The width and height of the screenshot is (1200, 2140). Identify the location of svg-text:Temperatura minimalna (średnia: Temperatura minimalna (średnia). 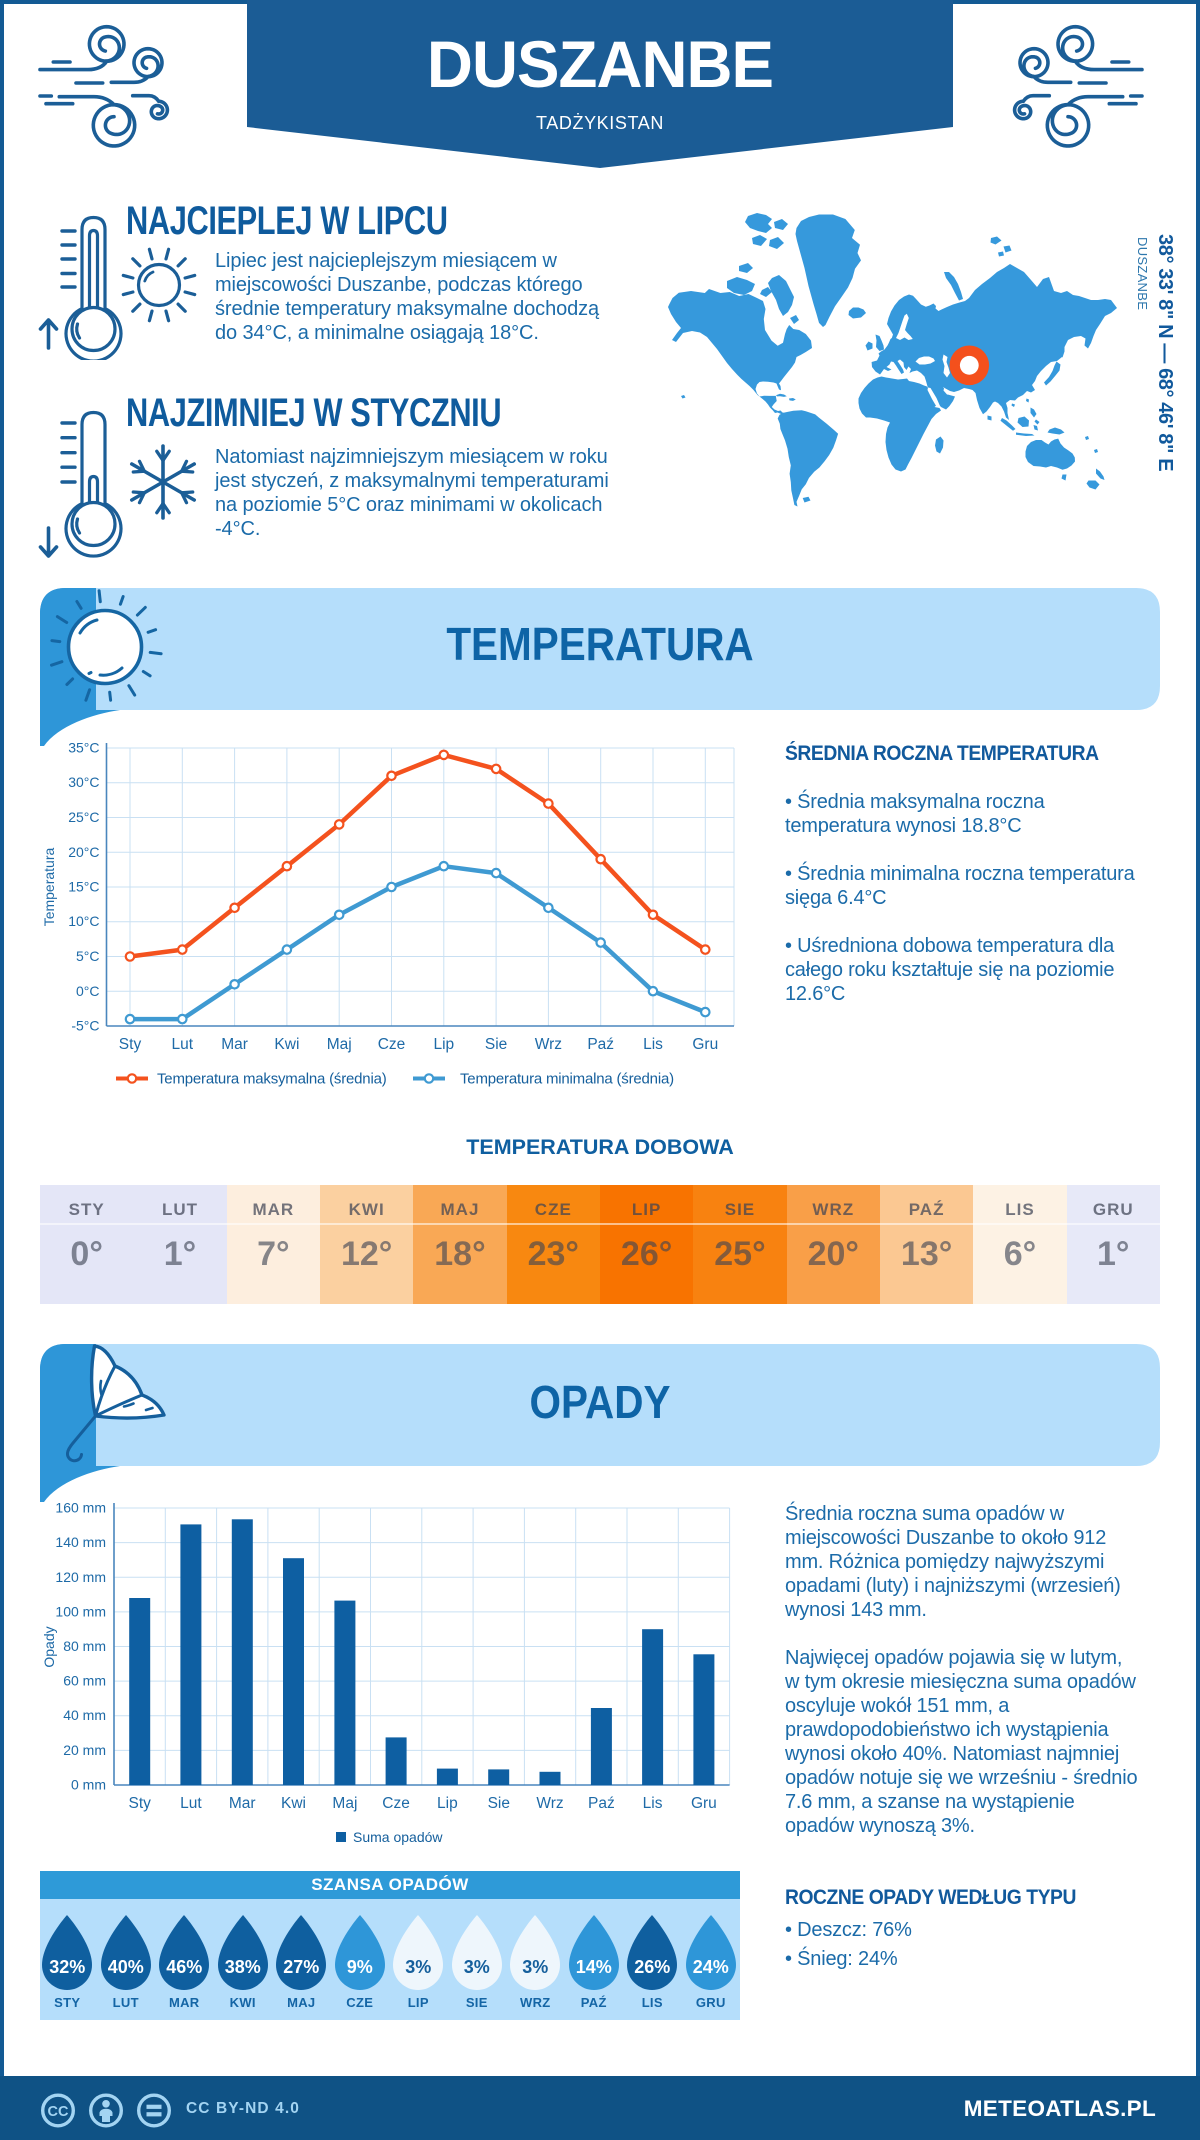
(567, 1079).